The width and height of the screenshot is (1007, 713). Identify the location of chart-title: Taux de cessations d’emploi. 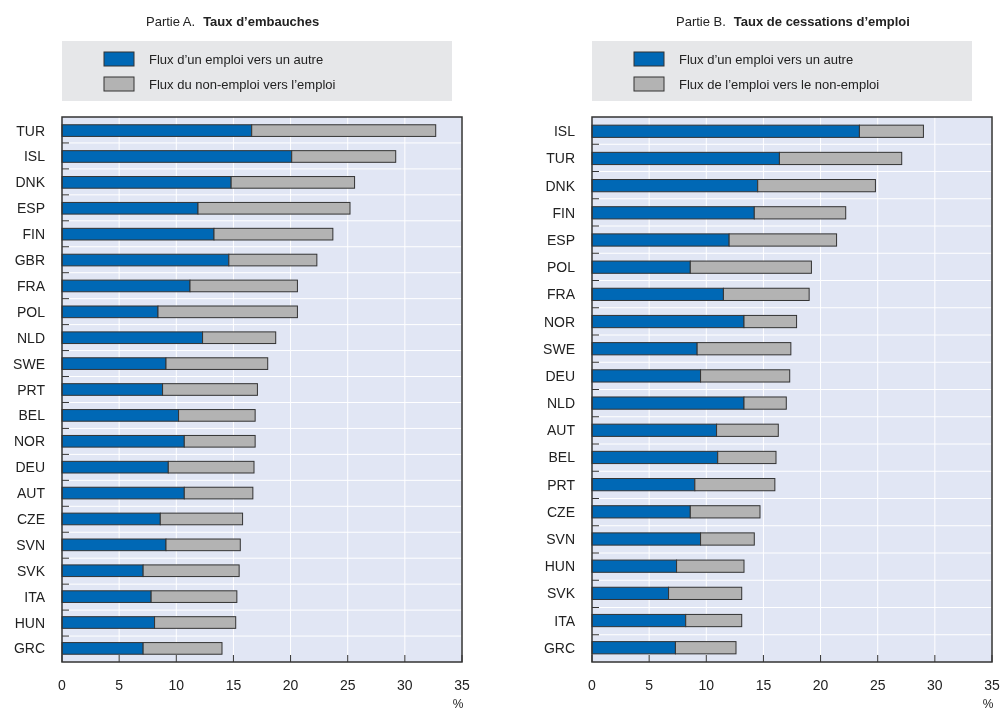
(821, 21).